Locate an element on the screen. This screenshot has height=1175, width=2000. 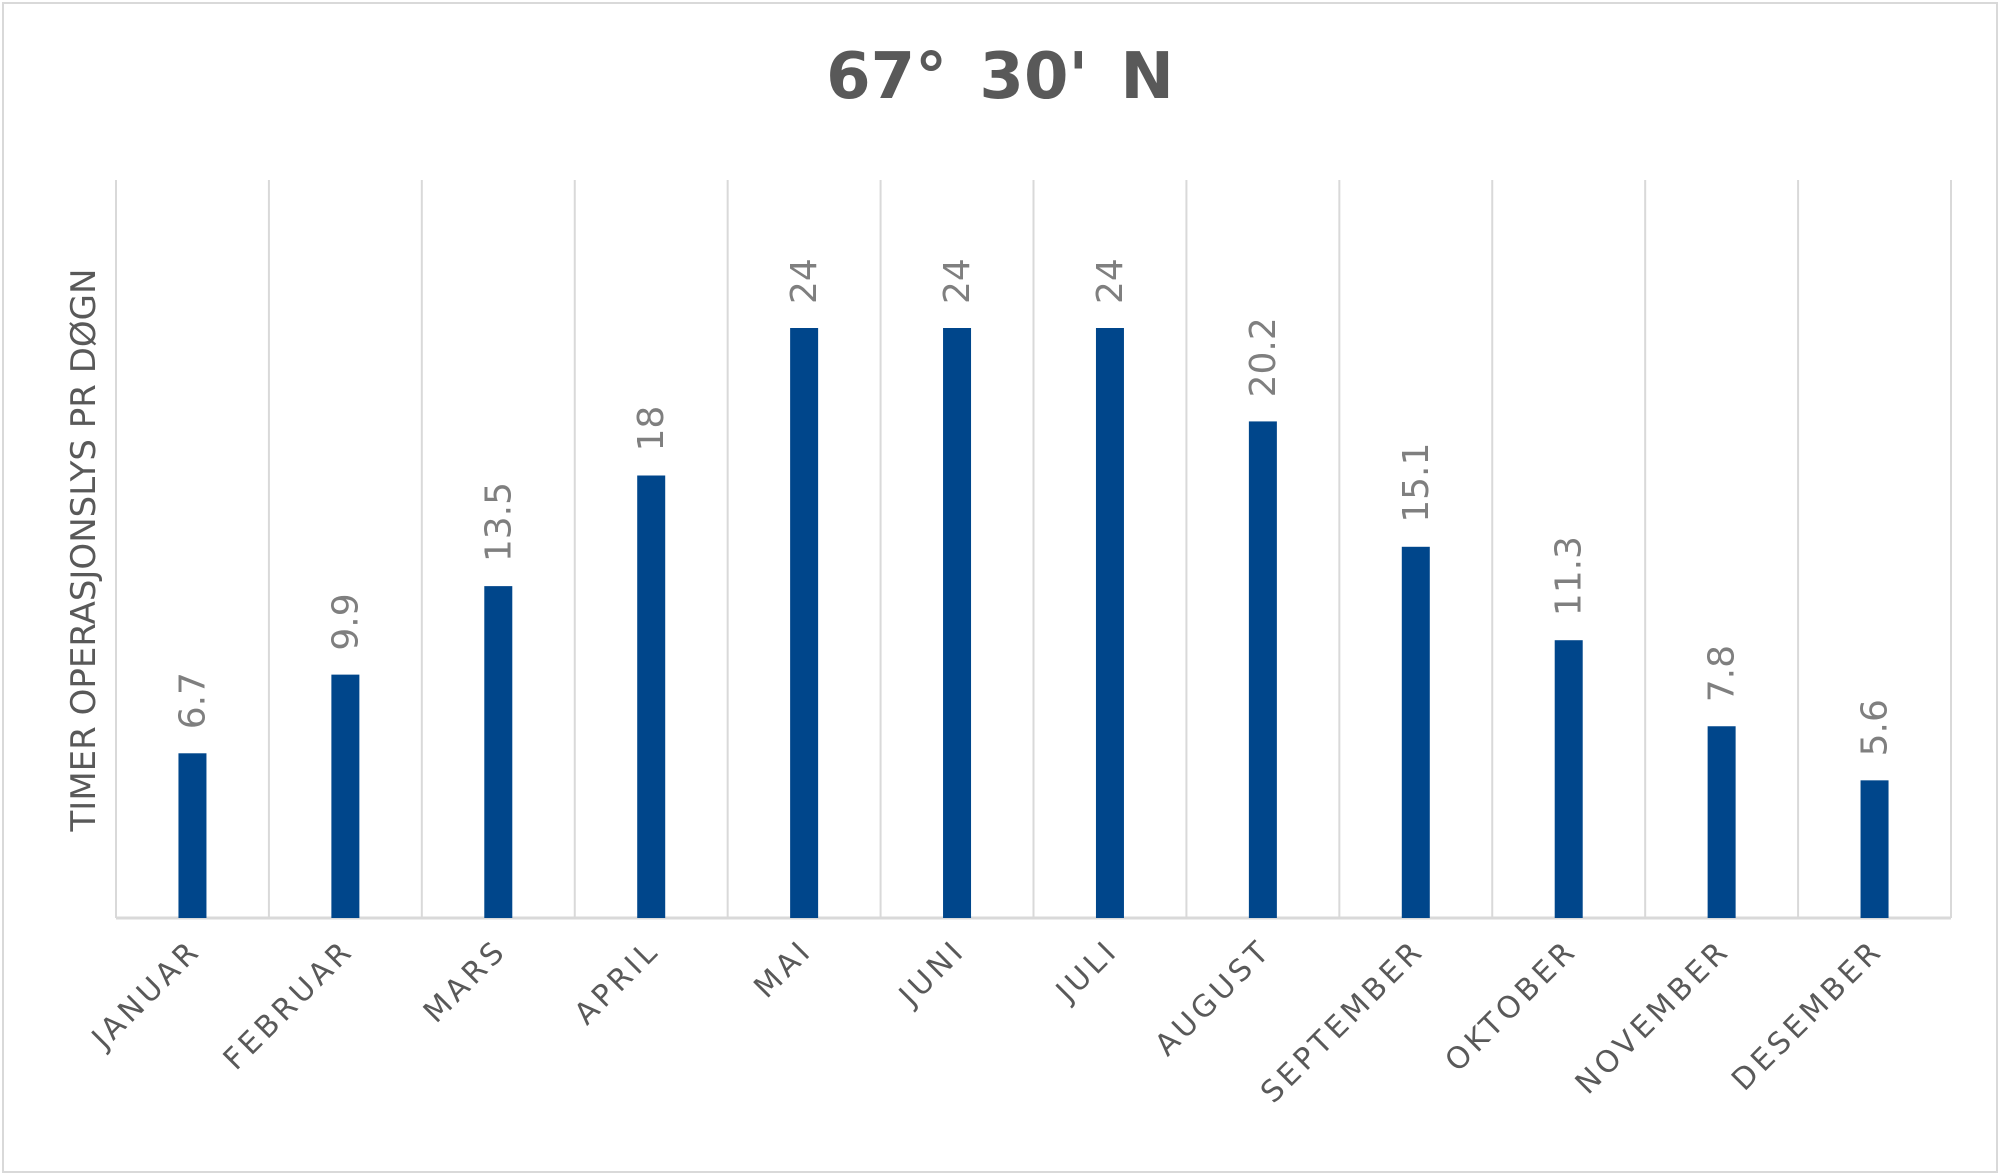
tick-label-mars: MARS is located at coordinates (465, 981).